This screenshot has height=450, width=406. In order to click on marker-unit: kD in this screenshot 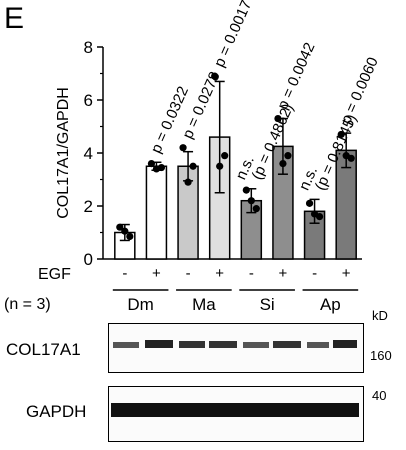, I will do `click(380, 315)`.